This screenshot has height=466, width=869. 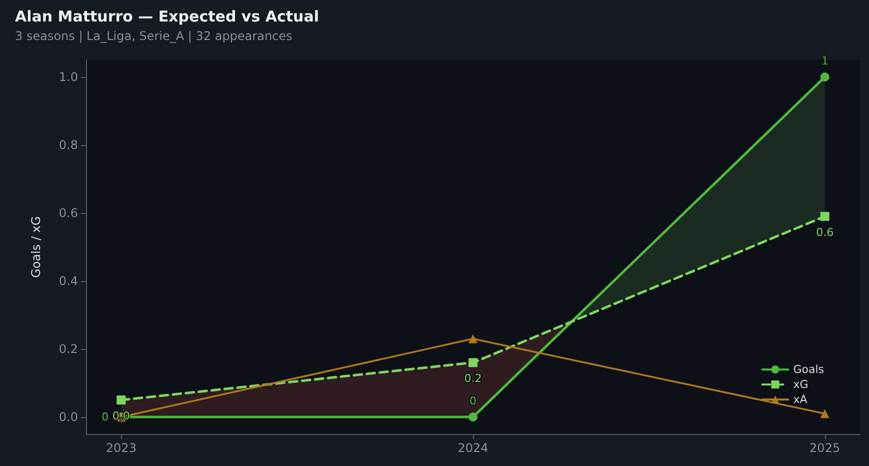 What do you see at coordinates (800, 384) in the screenshot?
I see `legend-label: xG` at bounding box center [800, 384].